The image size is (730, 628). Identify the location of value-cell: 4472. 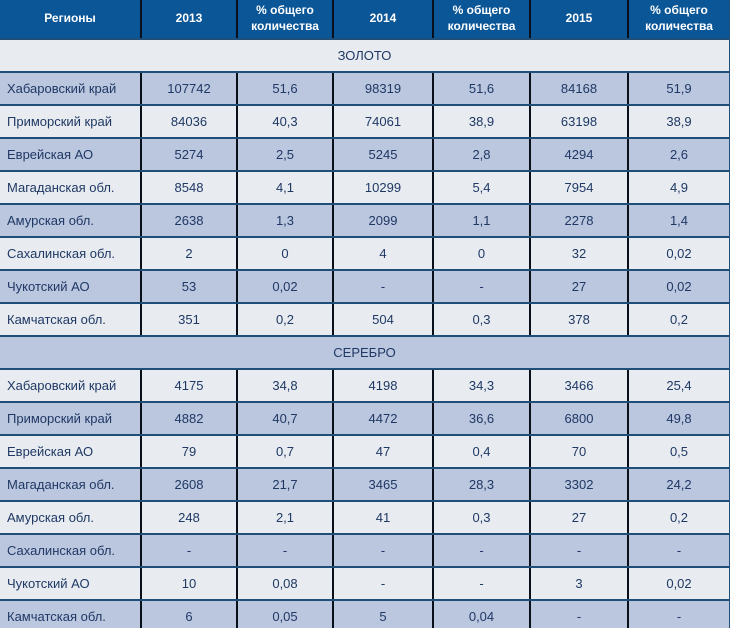
(382, 418).